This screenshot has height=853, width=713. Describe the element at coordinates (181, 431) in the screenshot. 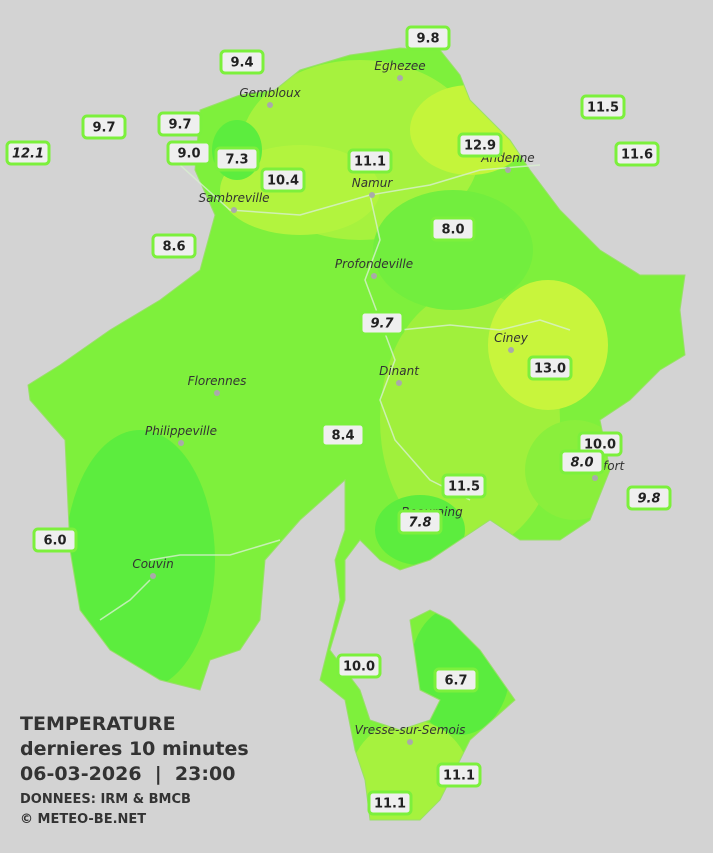

I see `town-label: Philippeville` at that location.